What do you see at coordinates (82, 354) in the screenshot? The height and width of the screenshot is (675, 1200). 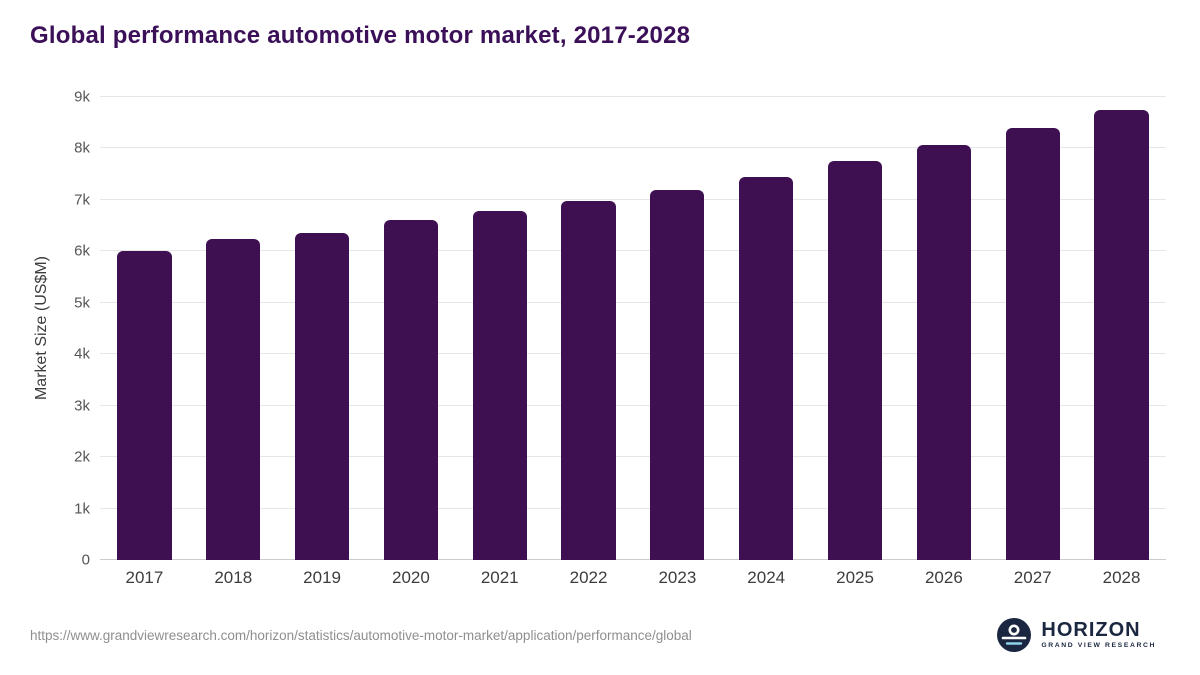 I see `y-tick-label-4k: 4k` at bounding box center [82, 354].